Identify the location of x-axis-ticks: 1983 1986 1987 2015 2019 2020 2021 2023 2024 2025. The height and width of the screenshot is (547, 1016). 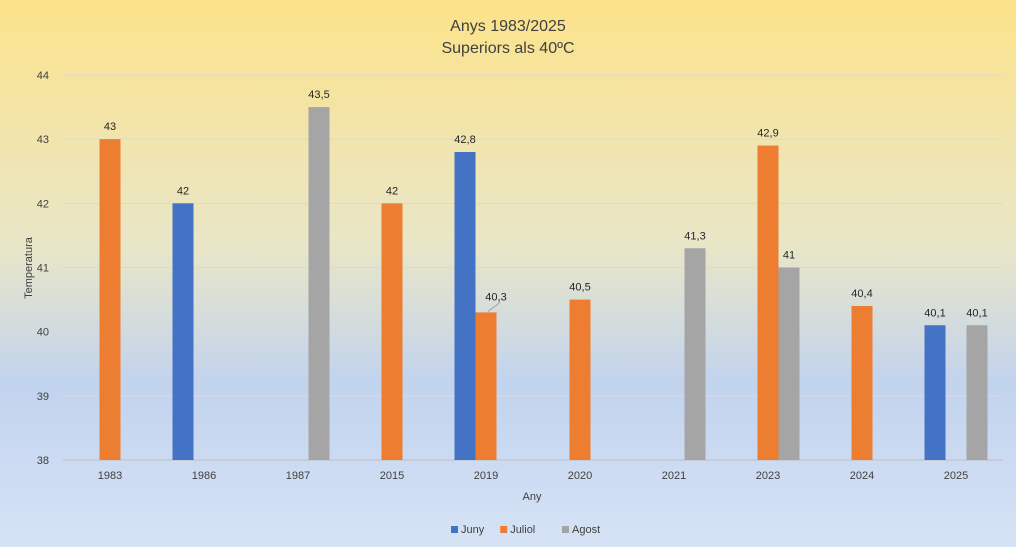
(533, 476).